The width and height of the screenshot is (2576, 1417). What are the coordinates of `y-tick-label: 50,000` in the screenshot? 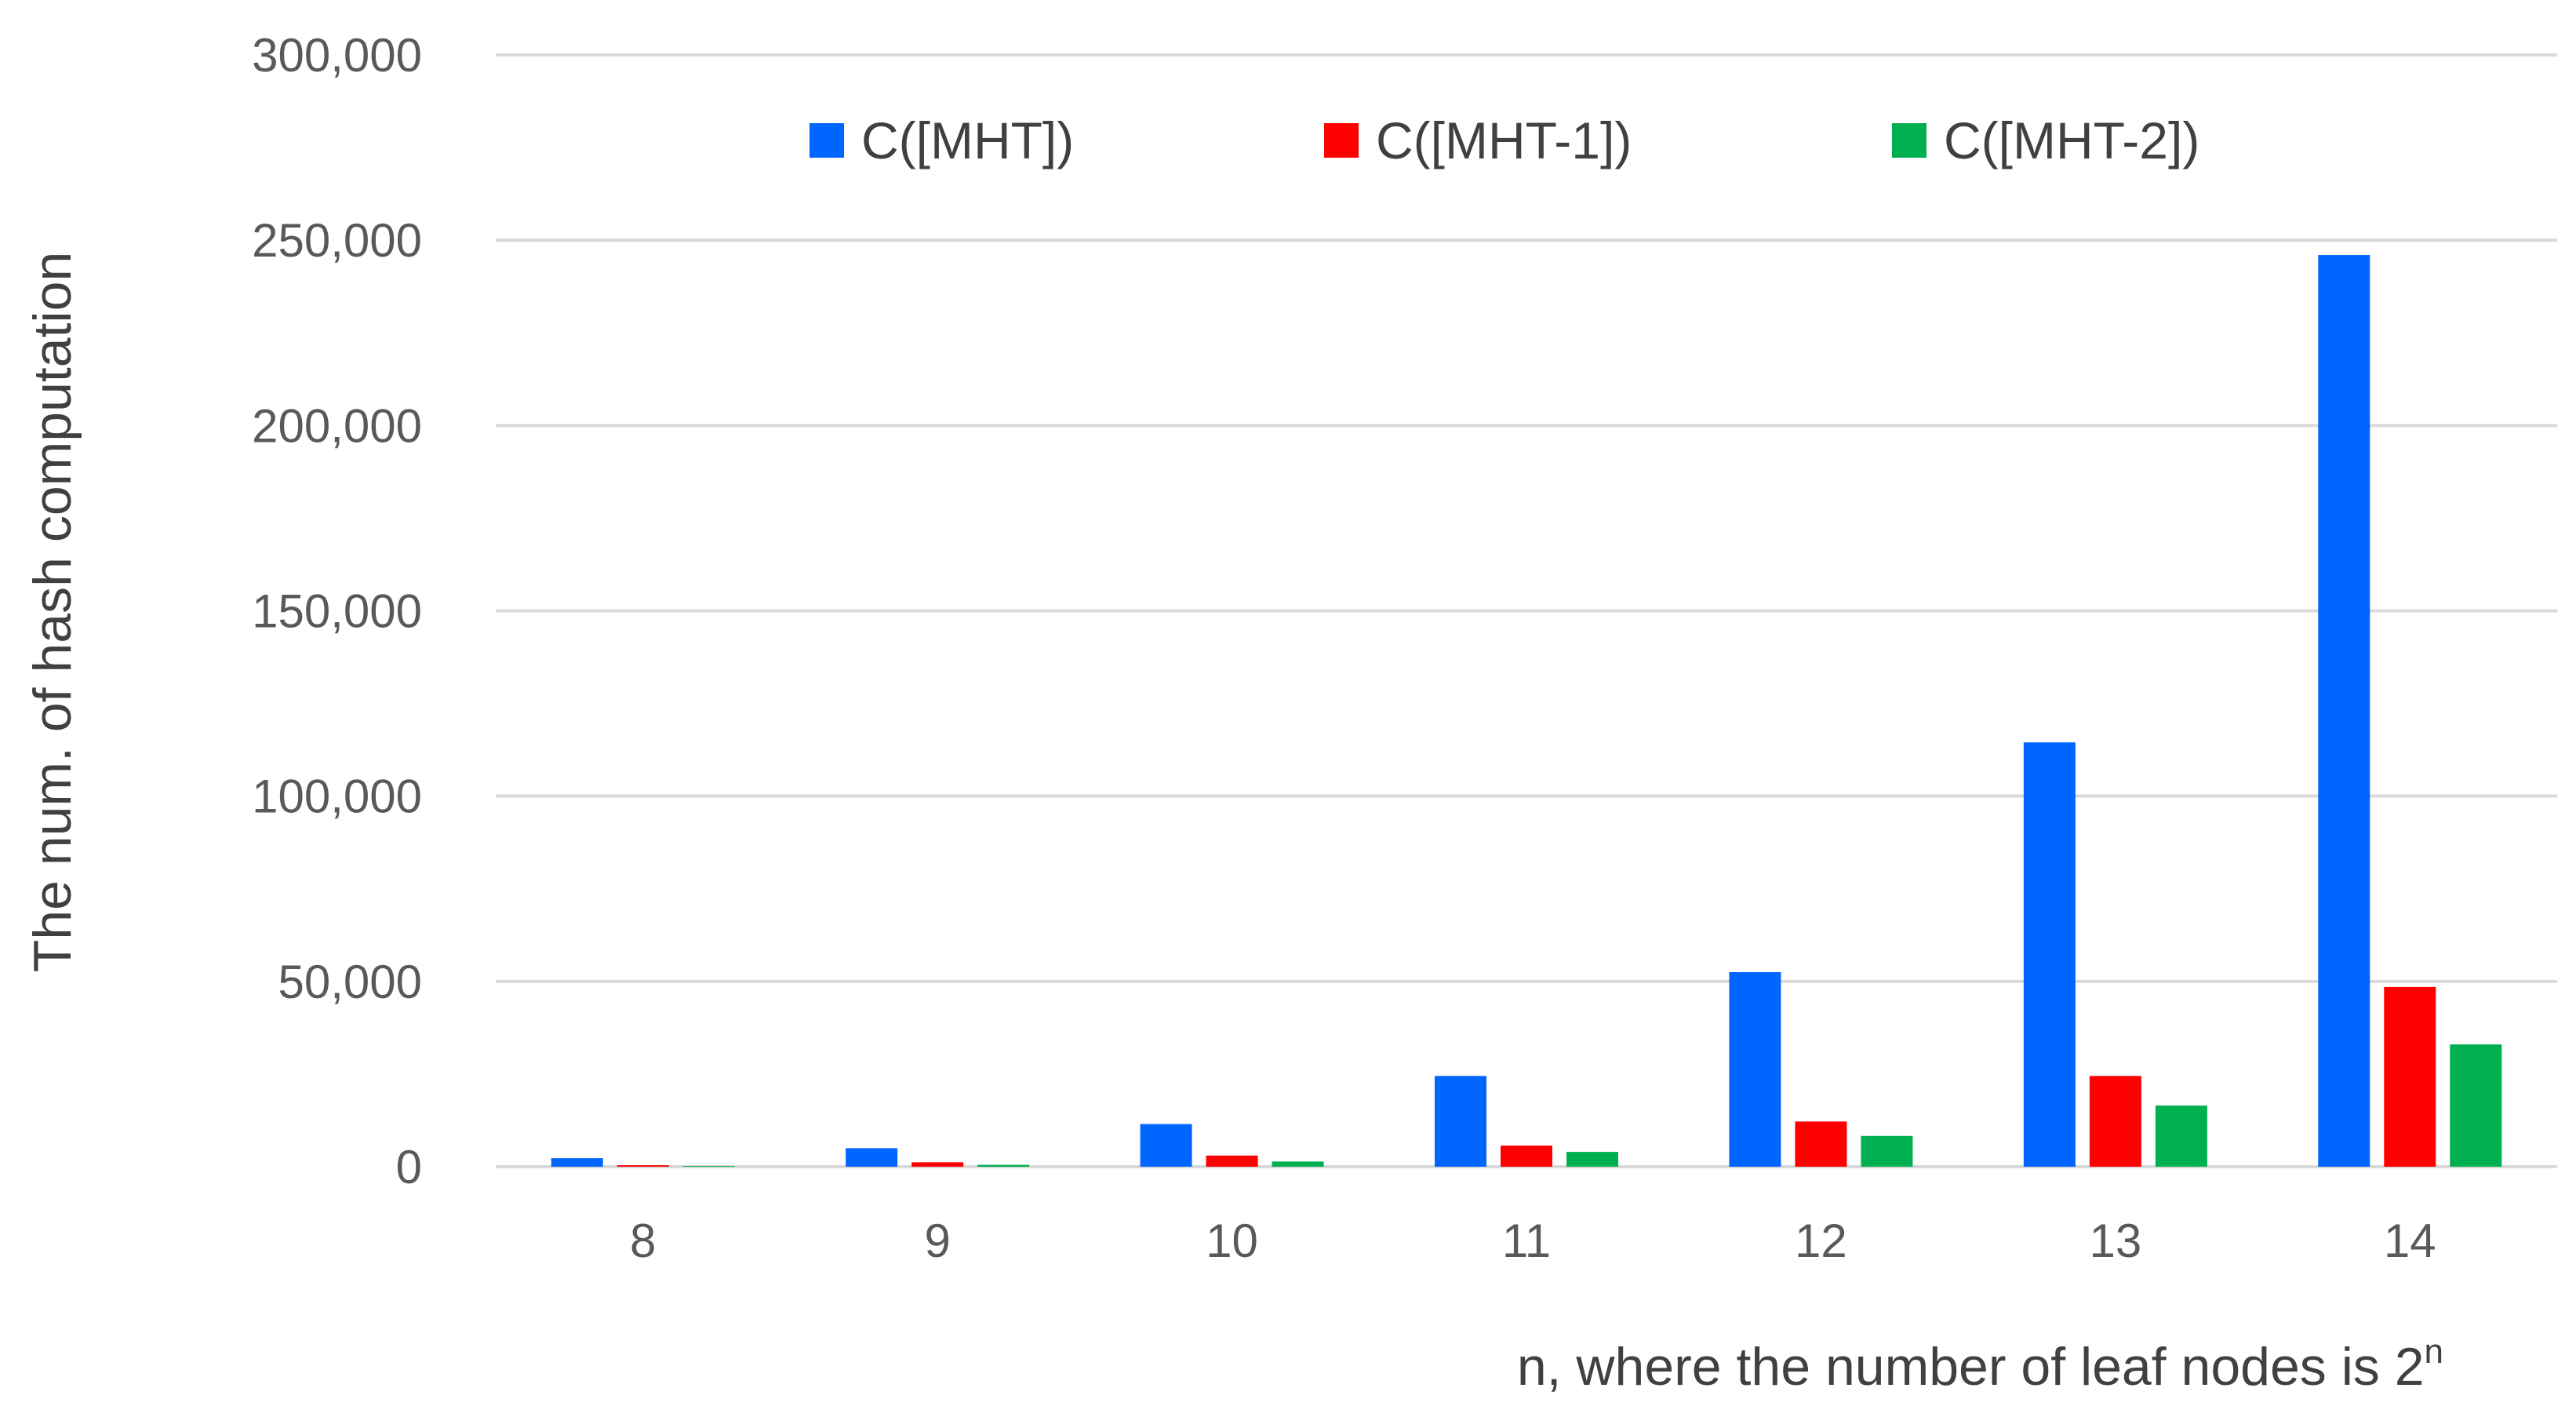 It's located at (350, 982).